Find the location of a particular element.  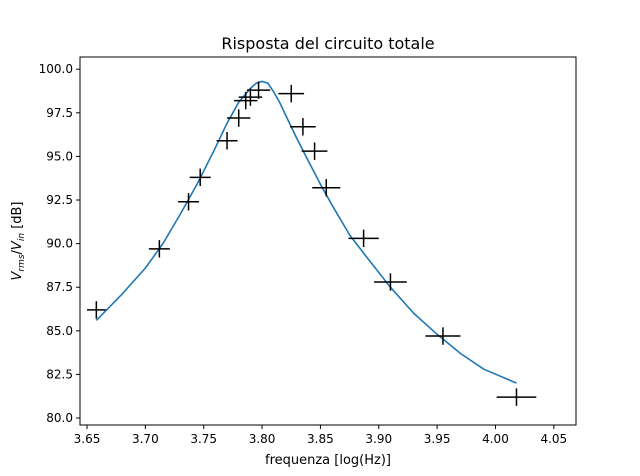

y-label-base-1: V is located at coordinates (17, 276).